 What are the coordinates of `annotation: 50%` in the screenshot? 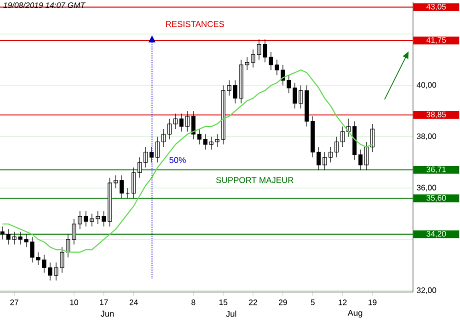 It's located at (177, 160).